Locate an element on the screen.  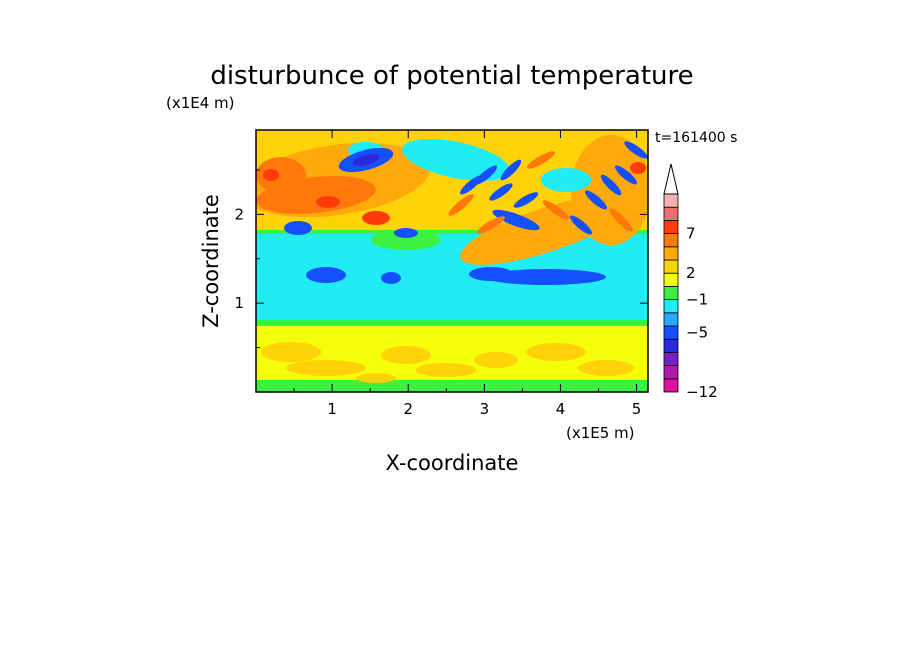
y-tick-label: 1 is located at coordinates (239, 303).